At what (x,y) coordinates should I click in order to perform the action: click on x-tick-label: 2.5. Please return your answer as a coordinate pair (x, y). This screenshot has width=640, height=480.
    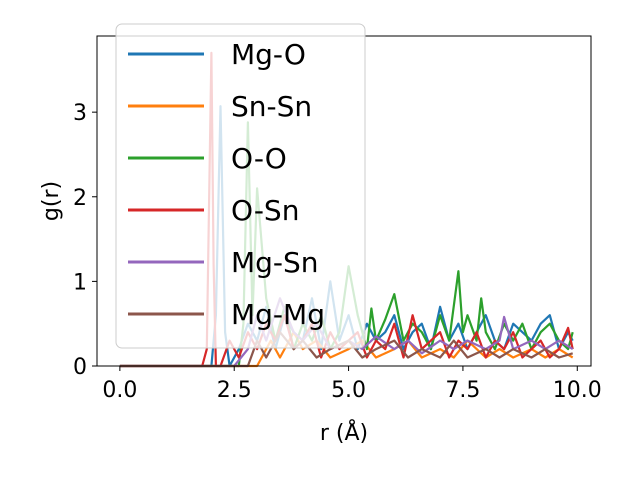
    Looking at the image, I should click on (234, 390).